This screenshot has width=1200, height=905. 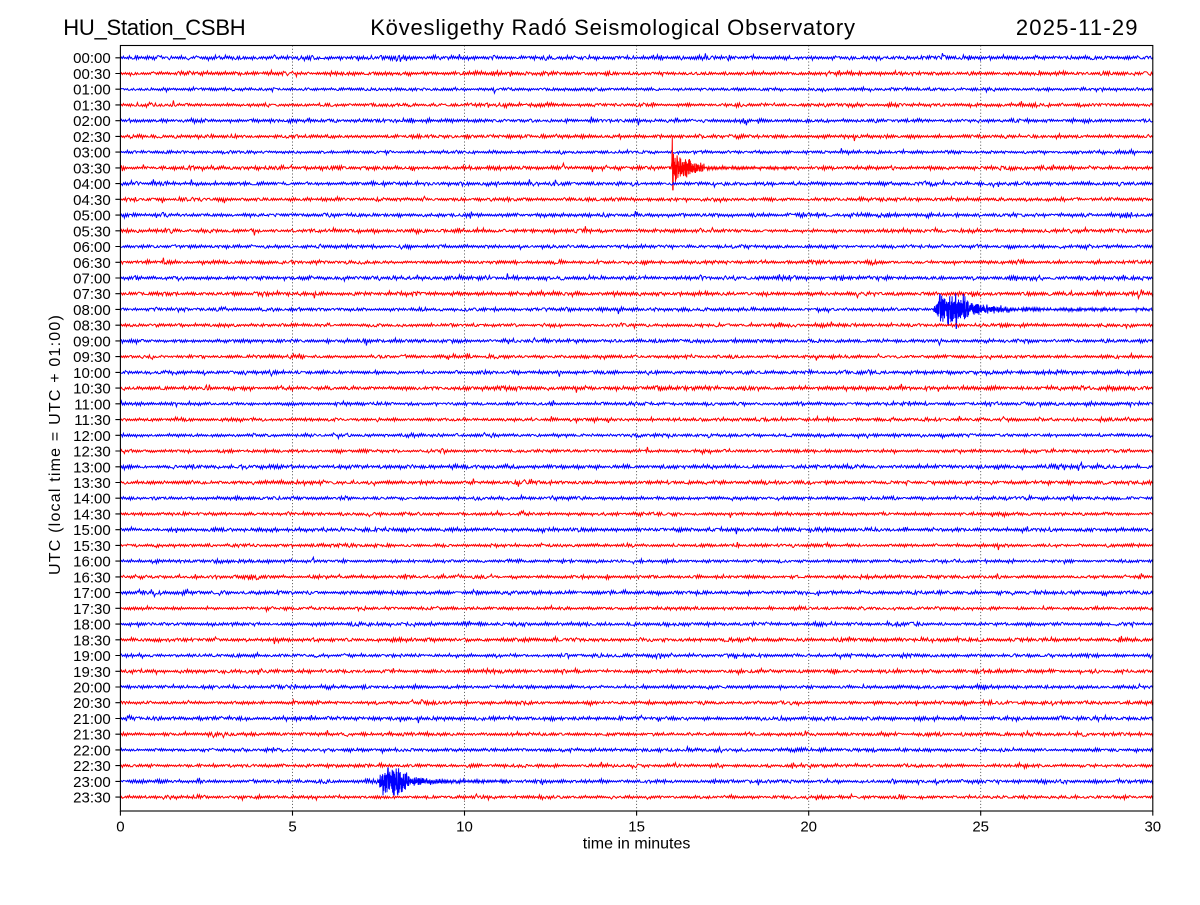 I want to click on svg-text: 03:30, so click(x=92, y=168).